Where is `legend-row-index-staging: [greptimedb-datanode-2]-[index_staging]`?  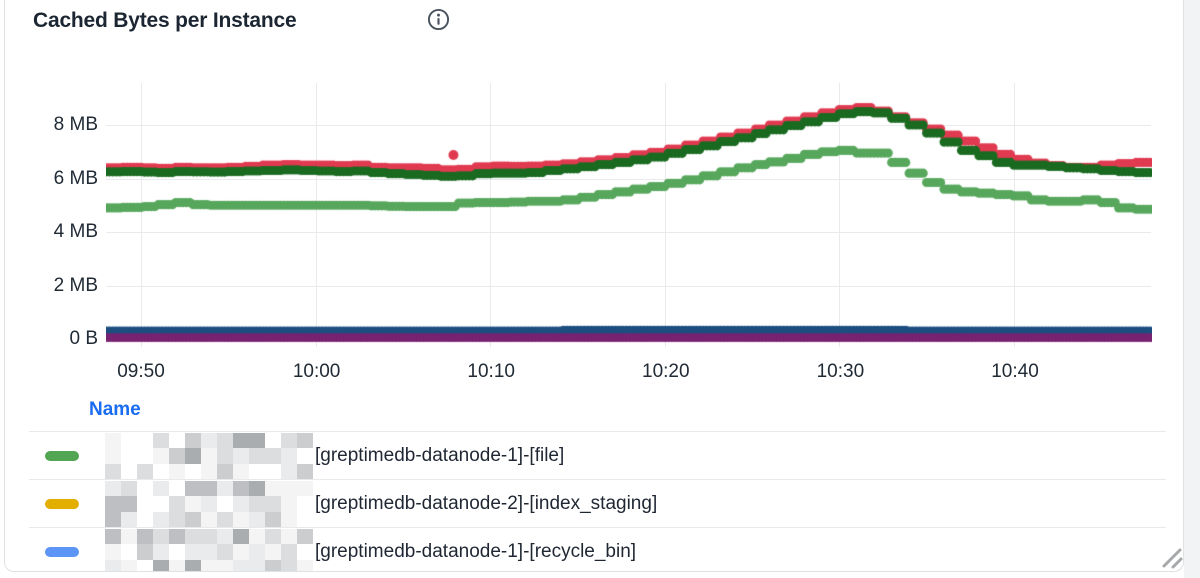 legend-row-index-staging: [greptimedb-datanode-2]-[index_staging] is located at coordinates (597, 503).